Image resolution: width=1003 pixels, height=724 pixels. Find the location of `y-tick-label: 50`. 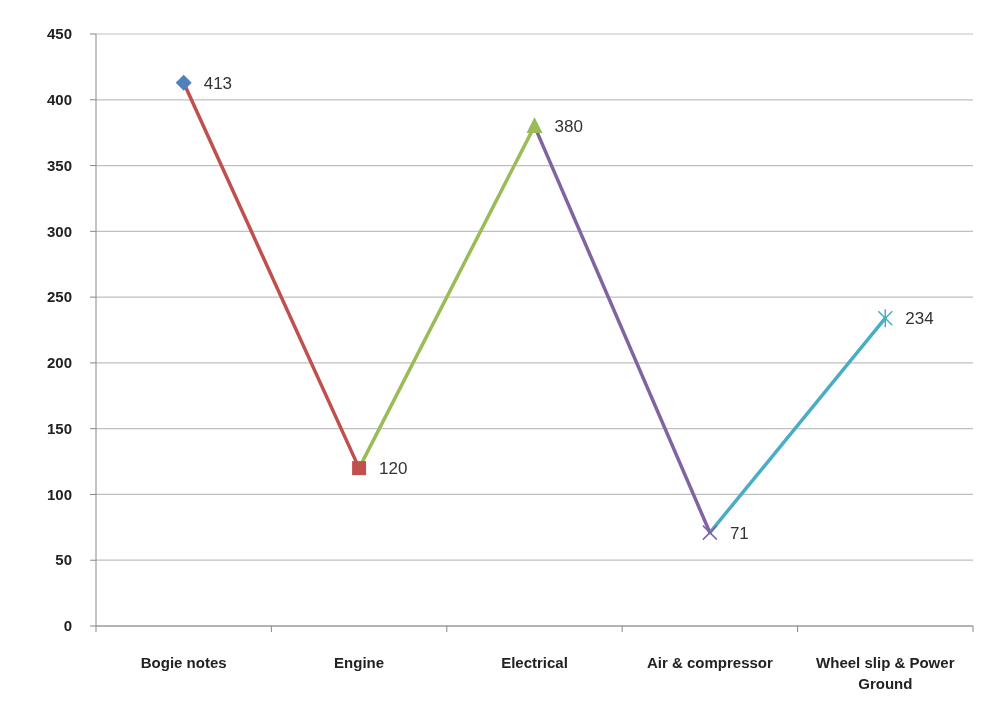

y-tick-label: 50 is located at coordinates (63, 560).